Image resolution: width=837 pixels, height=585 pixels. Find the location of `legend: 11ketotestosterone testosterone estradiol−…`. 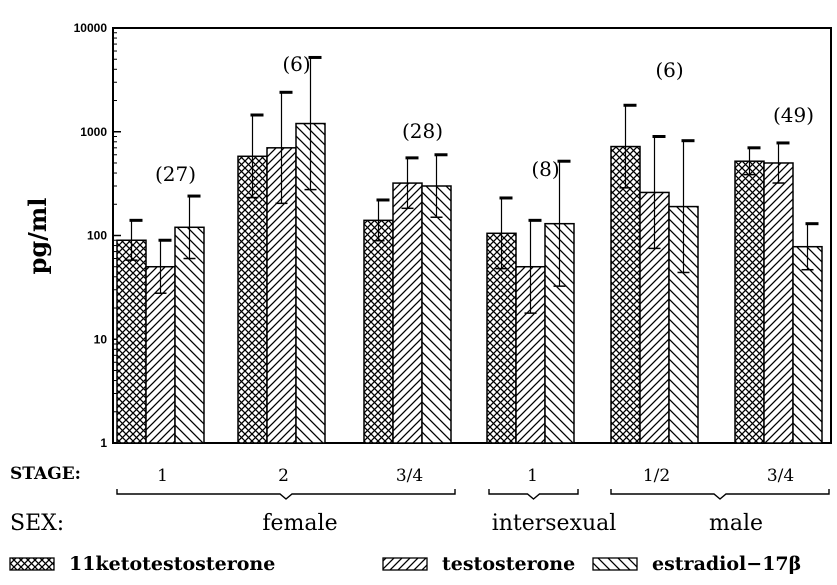

legend: 11ketotestosterone testosterone estradiol−… is located at coordinates (405, 564).